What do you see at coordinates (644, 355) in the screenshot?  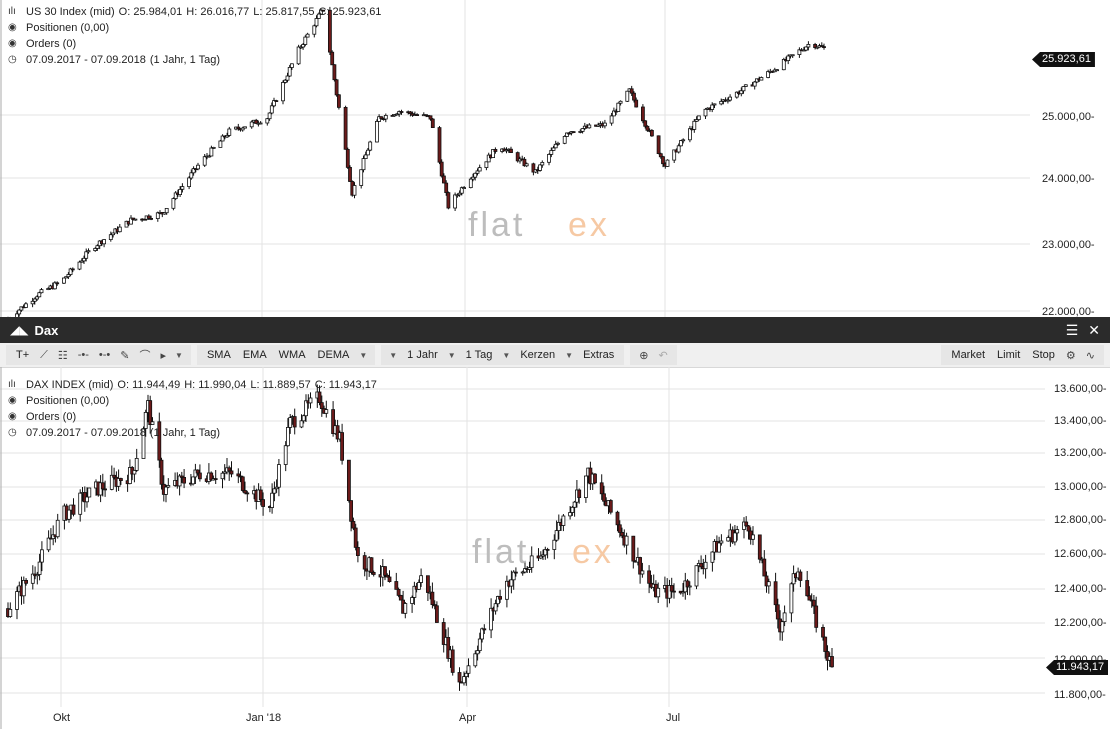 I see `zoom-icon: ⊕` at bounding box center [644, 355].